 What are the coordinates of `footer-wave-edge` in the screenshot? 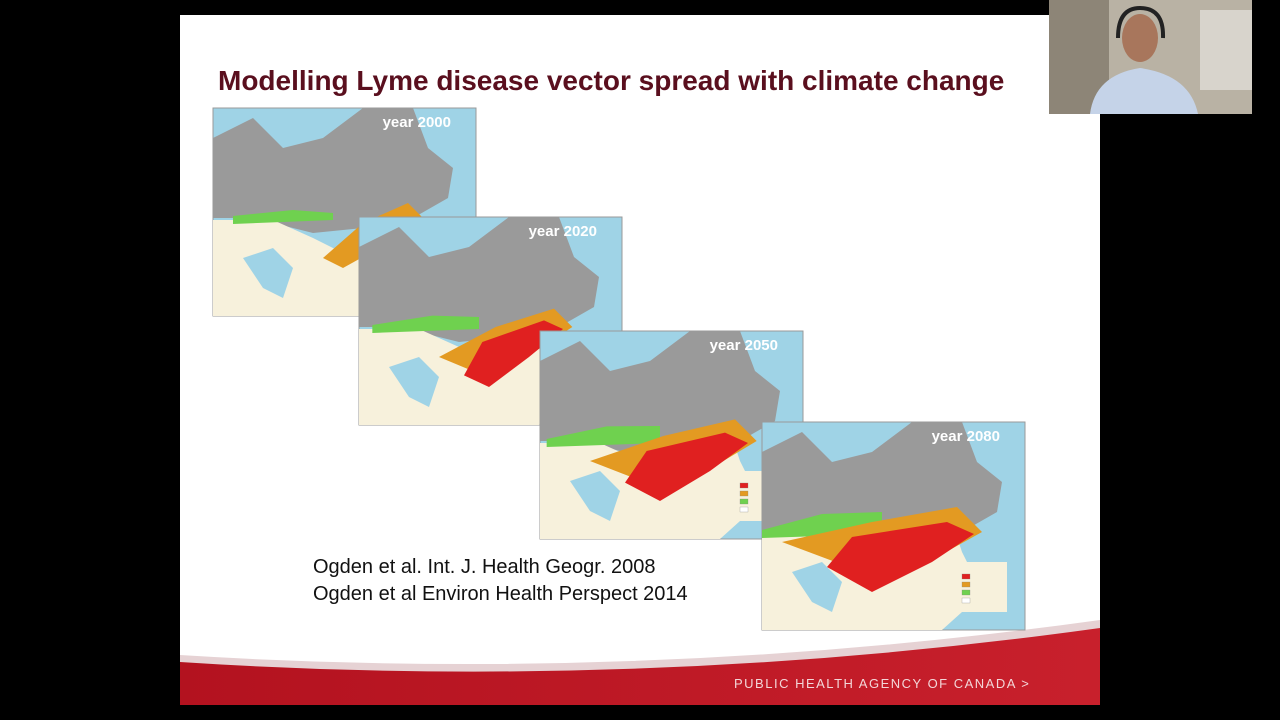 It's located at (640, 646).